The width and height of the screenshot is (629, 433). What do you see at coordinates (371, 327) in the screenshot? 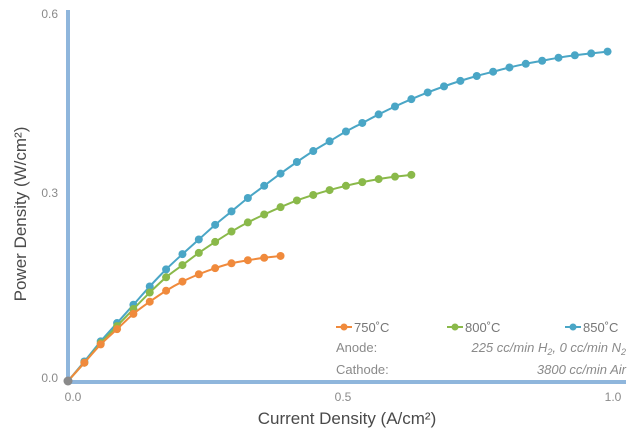
I see `legend-label: 750˚C` at bounding box center [371, 327].